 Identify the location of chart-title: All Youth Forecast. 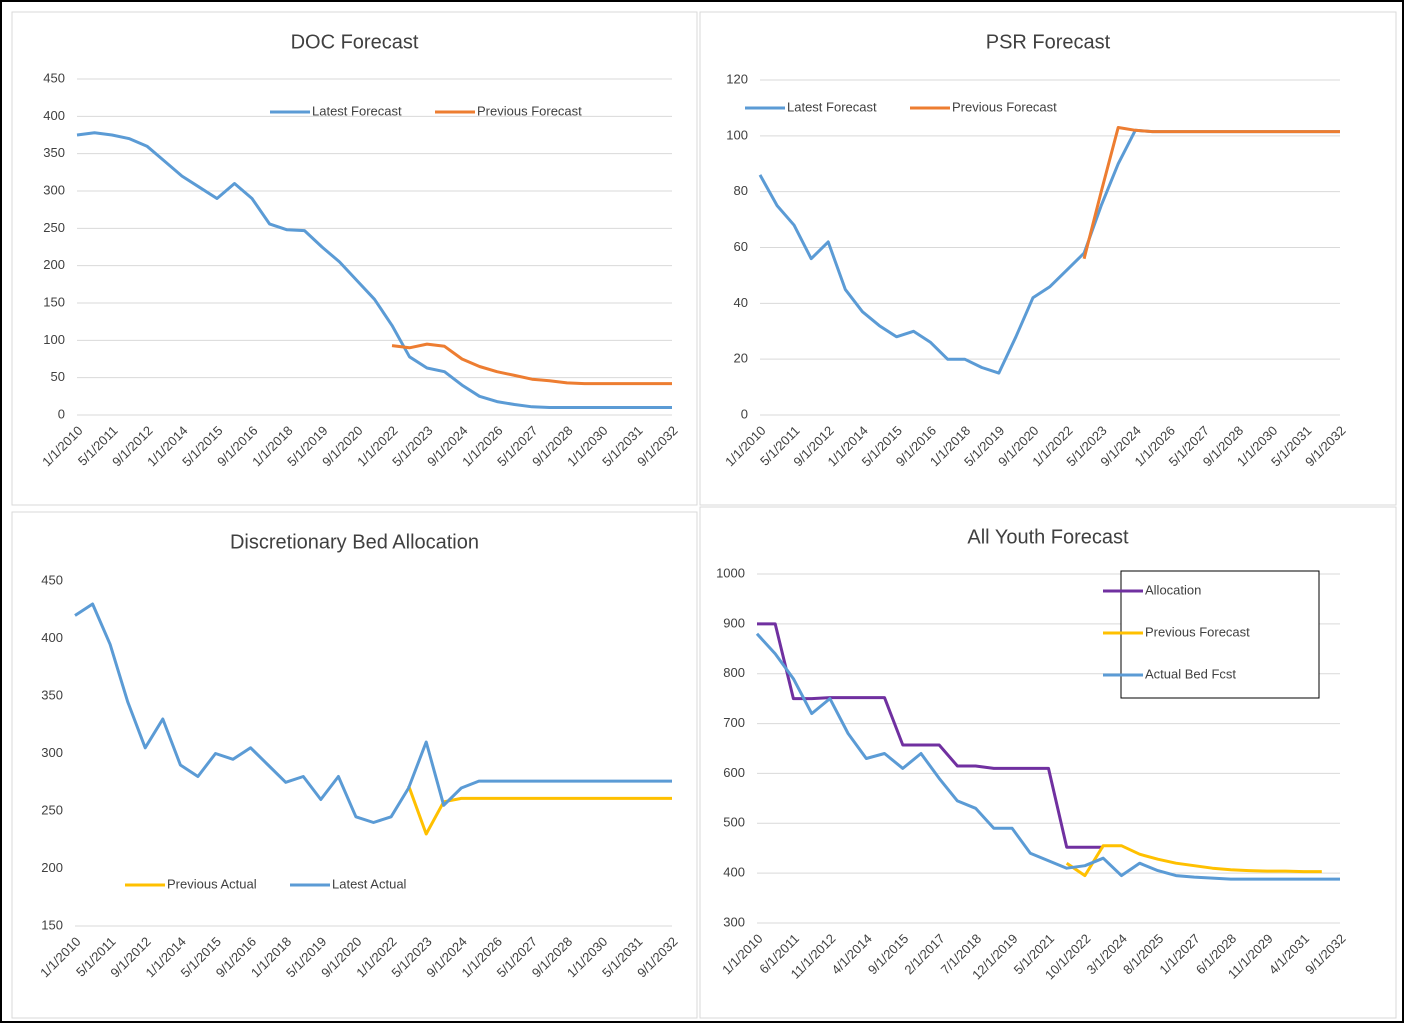
(1048, 537).